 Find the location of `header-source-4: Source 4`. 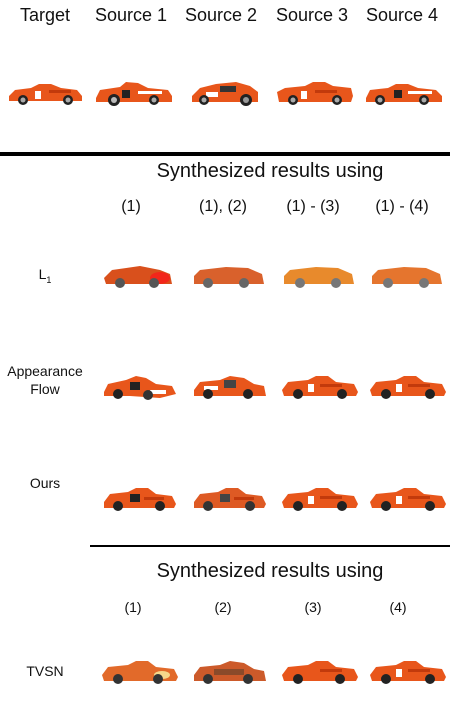

header-source-4: Source 4 is located at coordinates (402, 15).